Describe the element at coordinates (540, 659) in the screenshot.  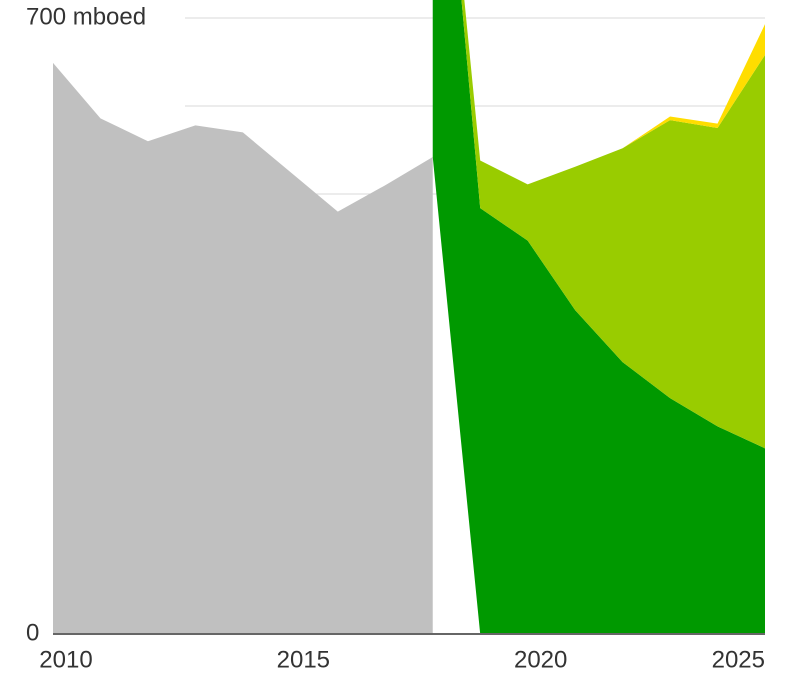
I see `x-tick-label: 2020` at that location.